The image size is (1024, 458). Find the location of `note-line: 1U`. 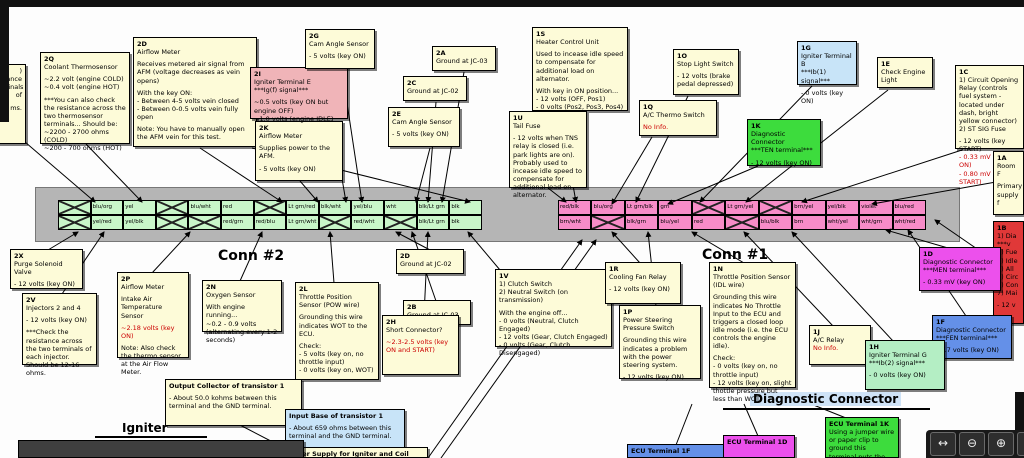

note-line: 1U is located at coordinates (518, 118).